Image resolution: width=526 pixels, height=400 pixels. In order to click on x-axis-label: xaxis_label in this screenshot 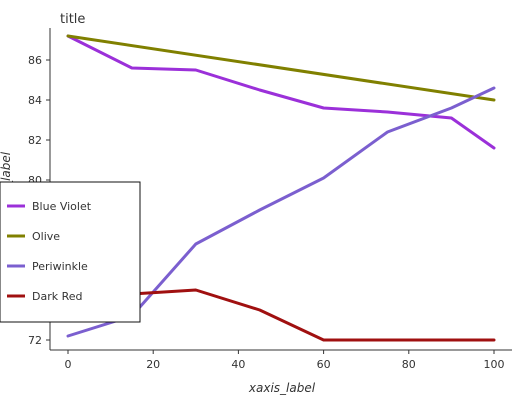, I will do `click(282, 388)`.